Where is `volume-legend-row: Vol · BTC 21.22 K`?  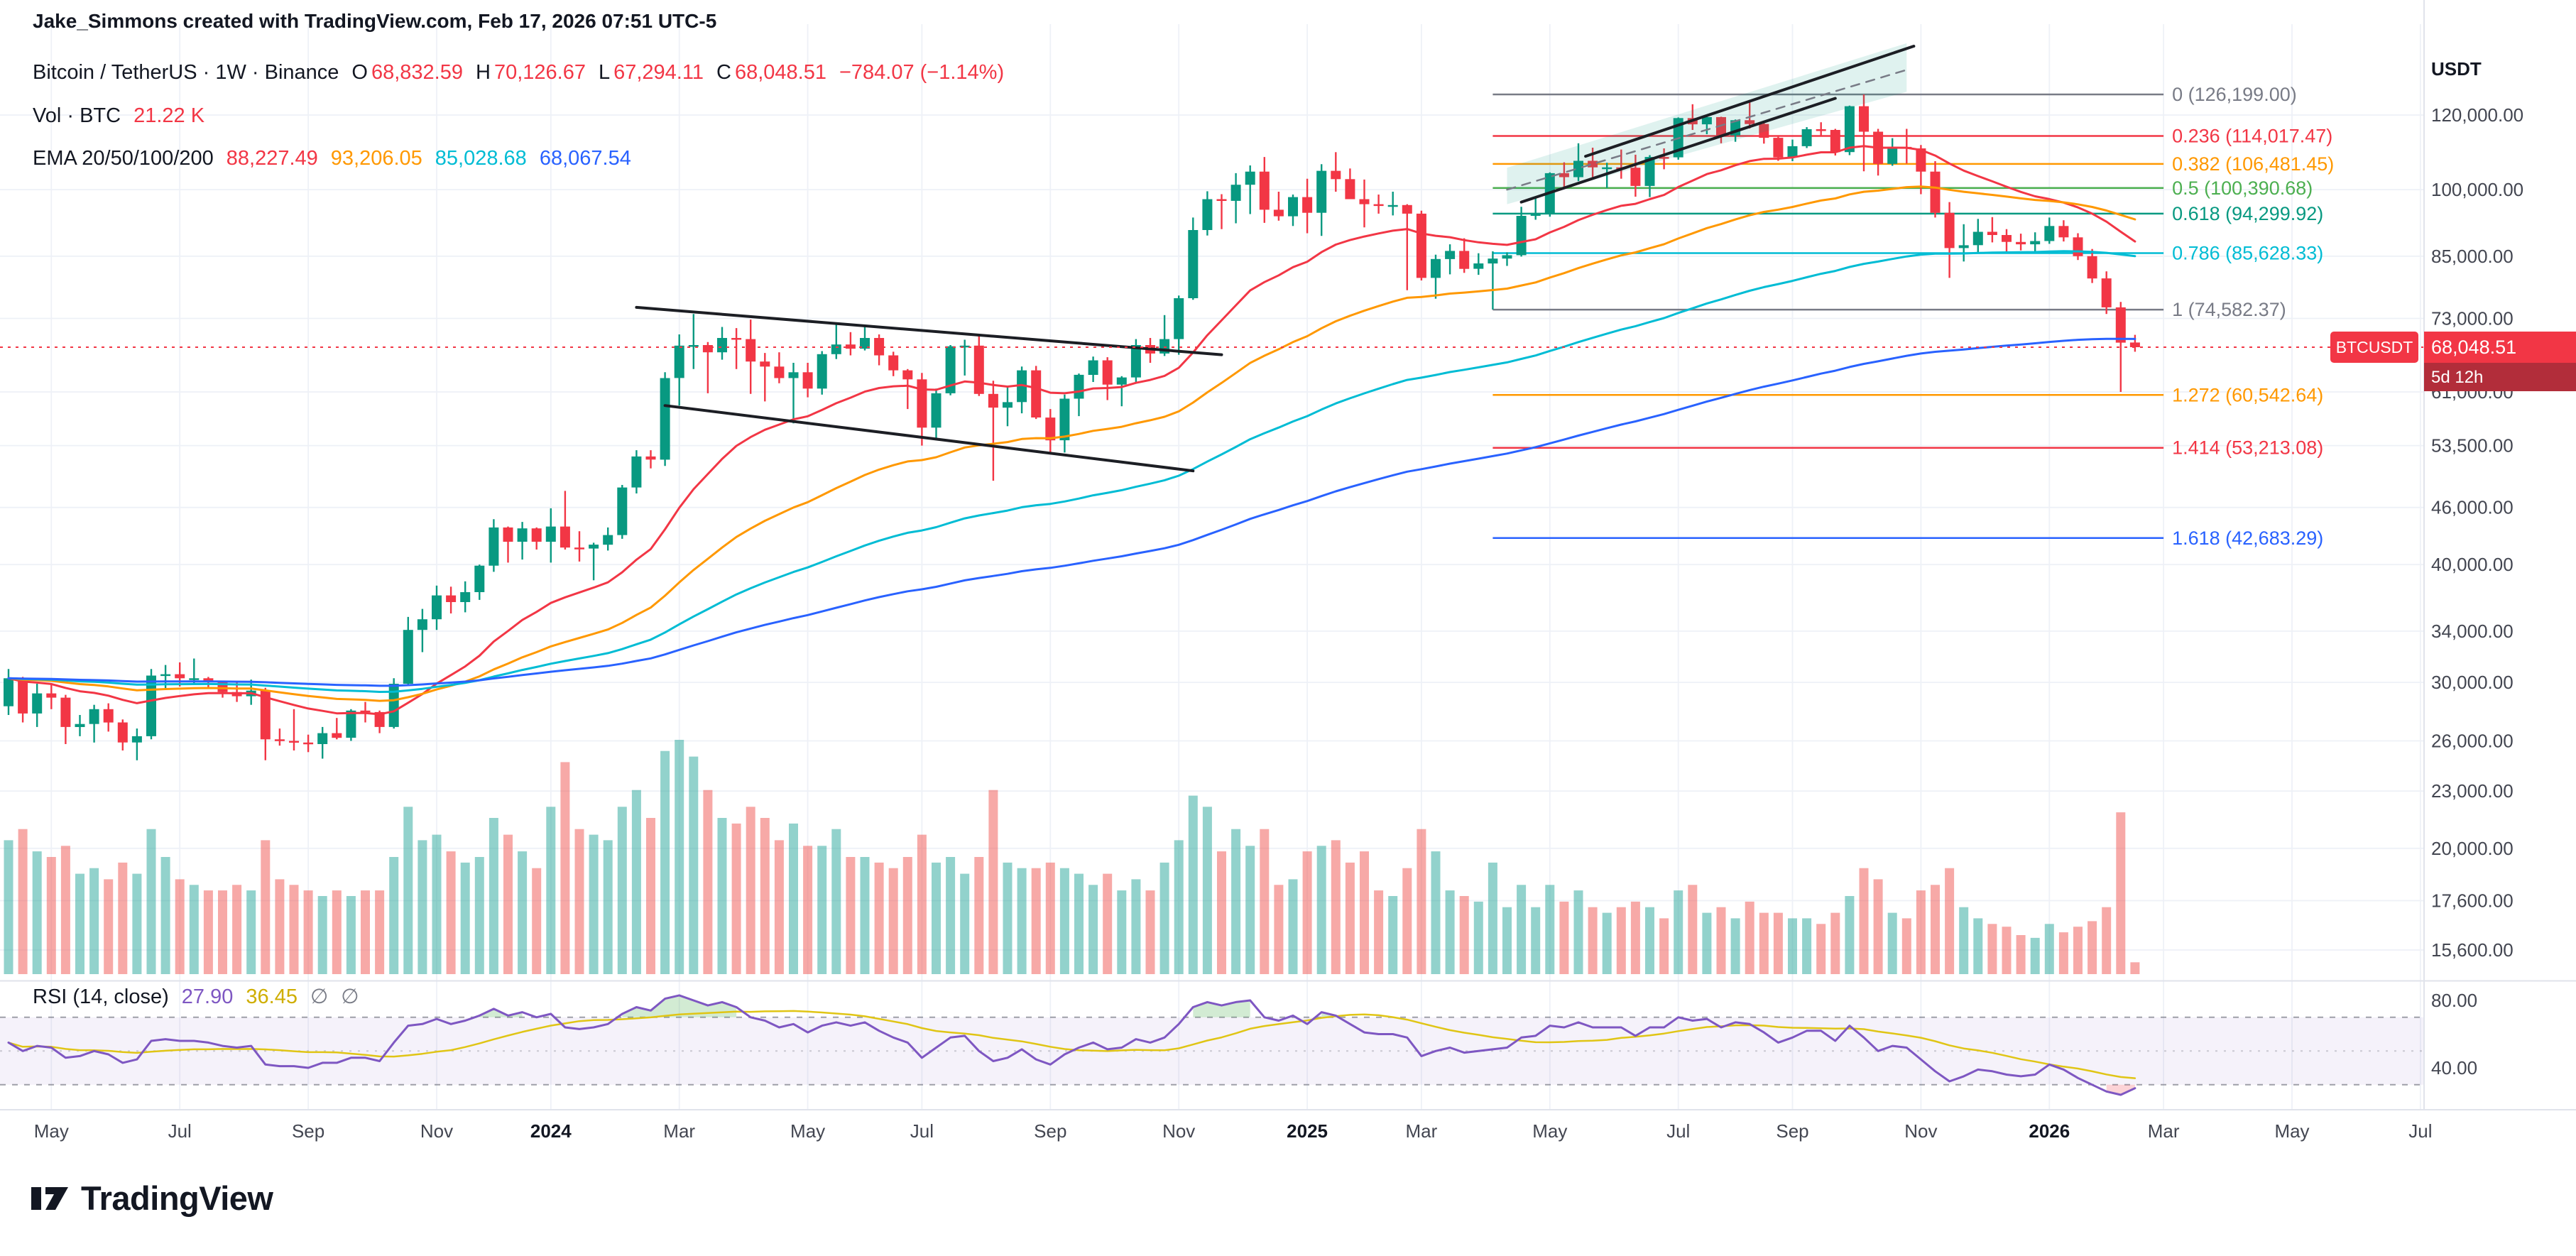 volume-legend-row: Vol · BTC 21.22 K is located at coordinates (118, 116).